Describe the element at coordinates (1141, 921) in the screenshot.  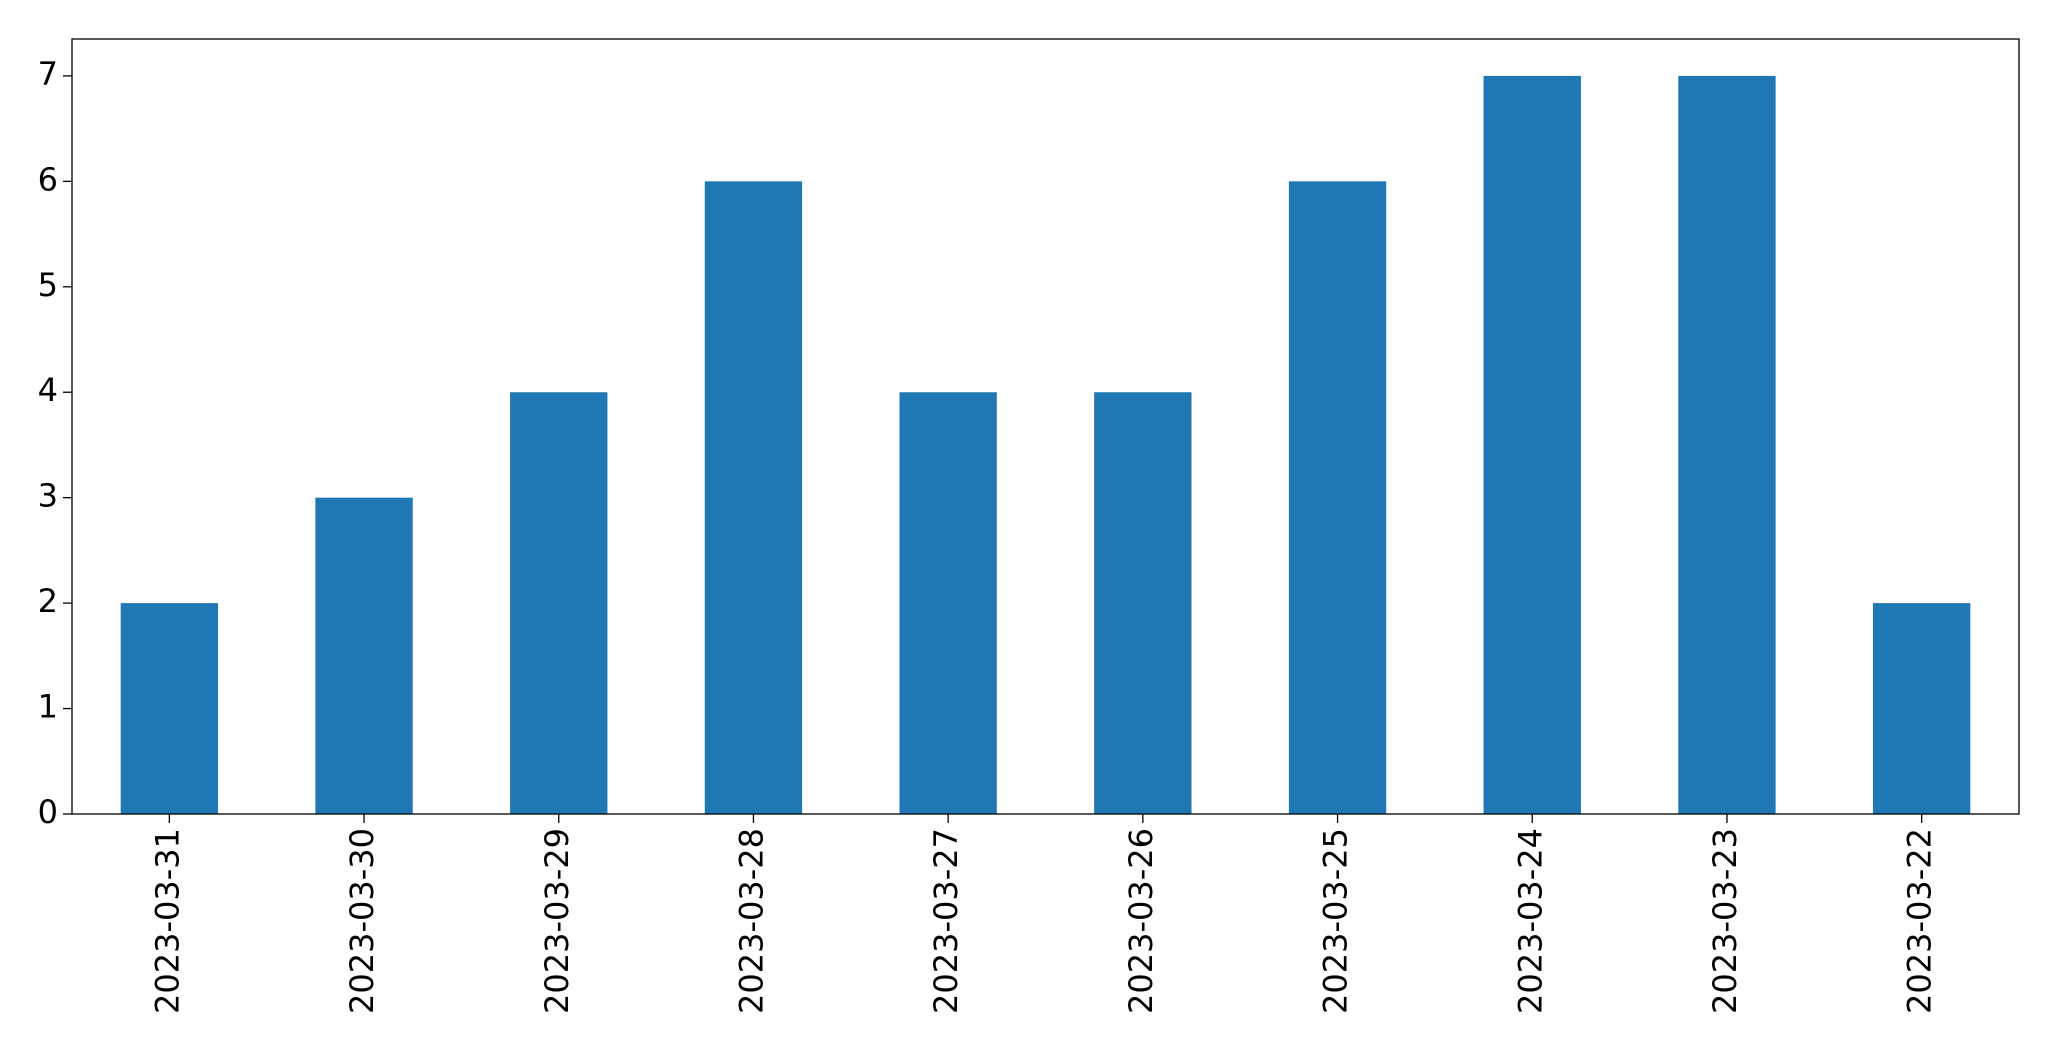
I see `x-tick-label: 2023-03-26` at that location.